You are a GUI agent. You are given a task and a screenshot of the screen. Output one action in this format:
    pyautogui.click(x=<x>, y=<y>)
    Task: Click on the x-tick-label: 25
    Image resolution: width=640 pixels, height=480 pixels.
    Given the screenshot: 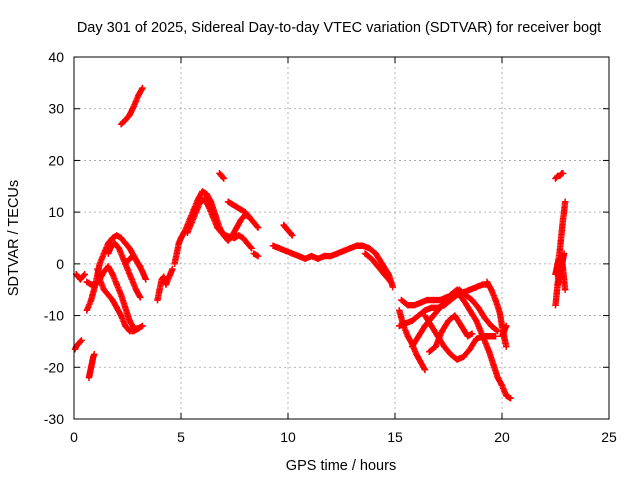 What is the action you would take?
    pyautogui.click(x=609, y=437)
    